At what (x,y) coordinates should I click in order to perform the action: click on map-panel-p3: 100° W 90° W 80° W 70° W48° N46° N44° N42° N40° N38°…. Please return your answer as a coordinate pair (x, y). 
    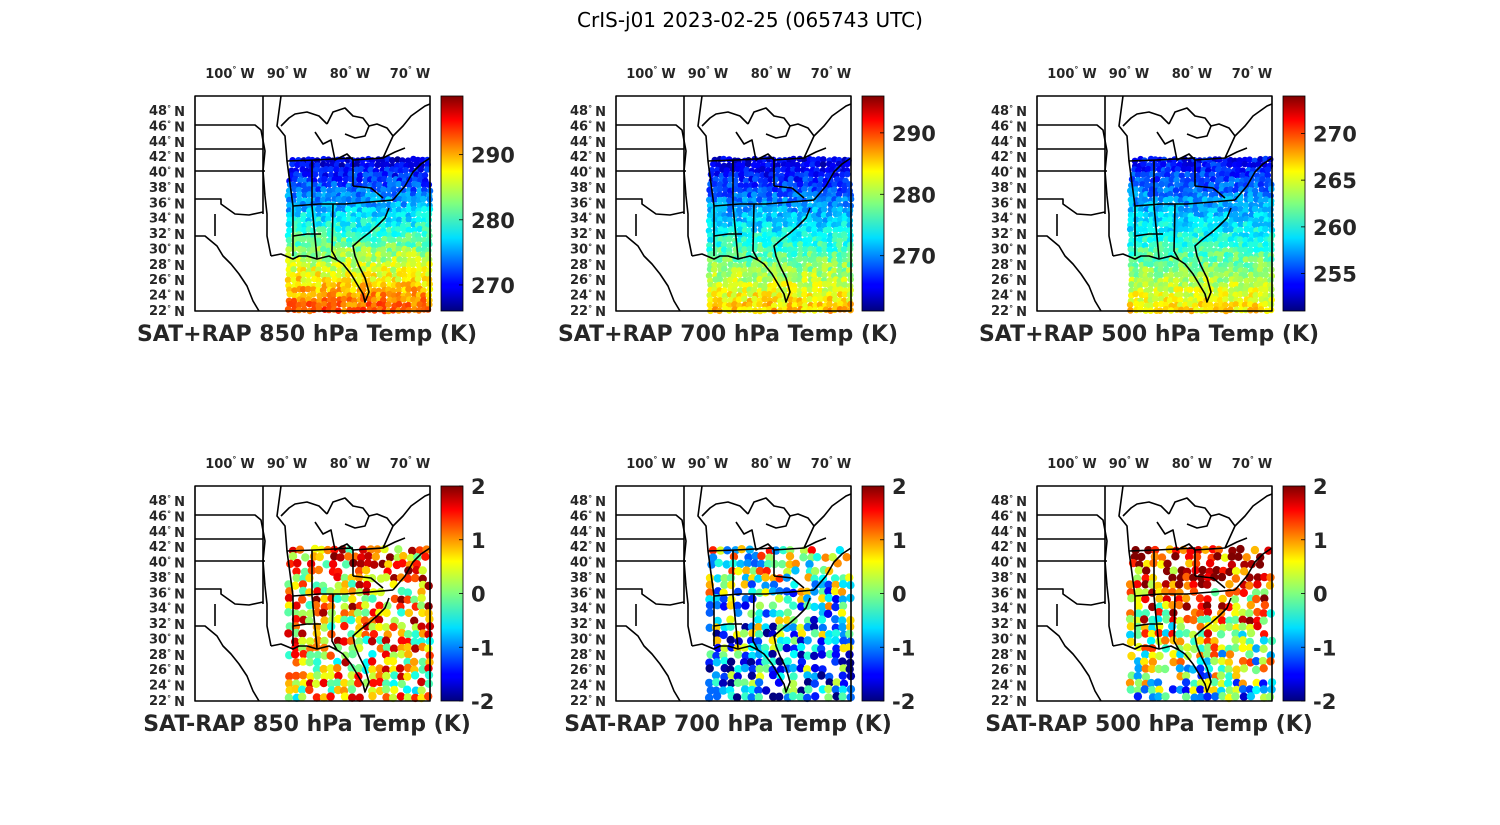
    Looking at the image, I should click on (1168, 206).